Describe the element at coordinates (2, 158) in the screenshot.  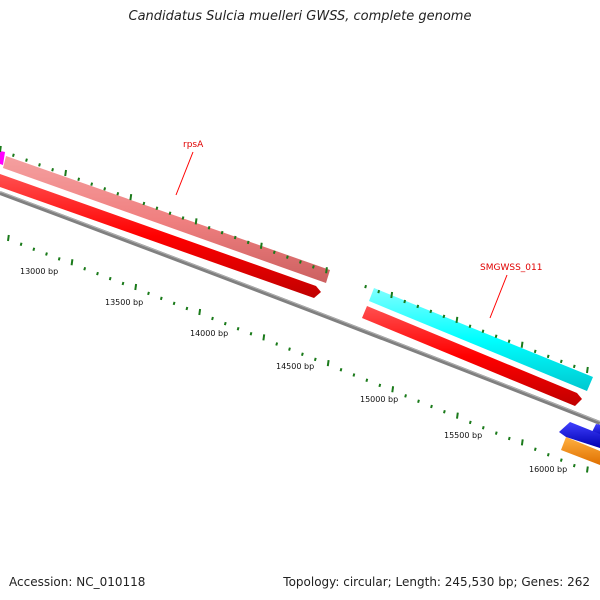
I see `feature-bar-magenta` at that location.